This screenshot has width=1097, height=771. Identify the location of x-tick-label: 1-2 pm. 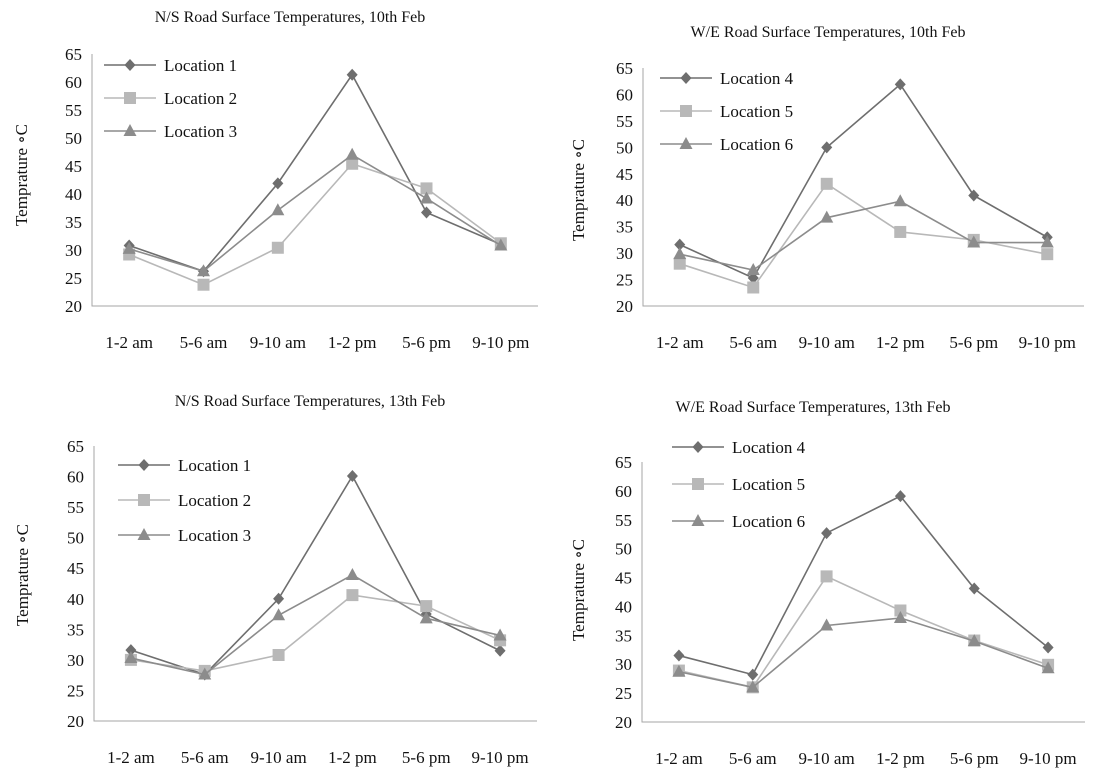
(900, 342).